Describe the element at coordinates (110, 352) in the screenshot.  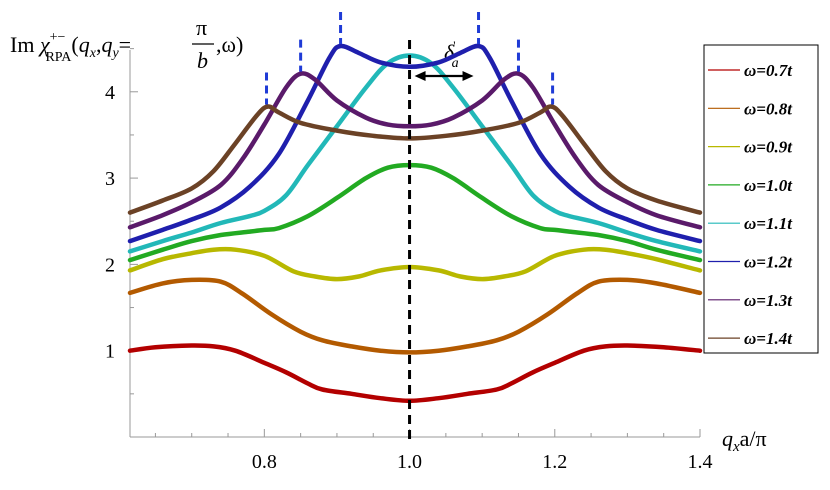
I see `y-tick-label: 1` at that location.